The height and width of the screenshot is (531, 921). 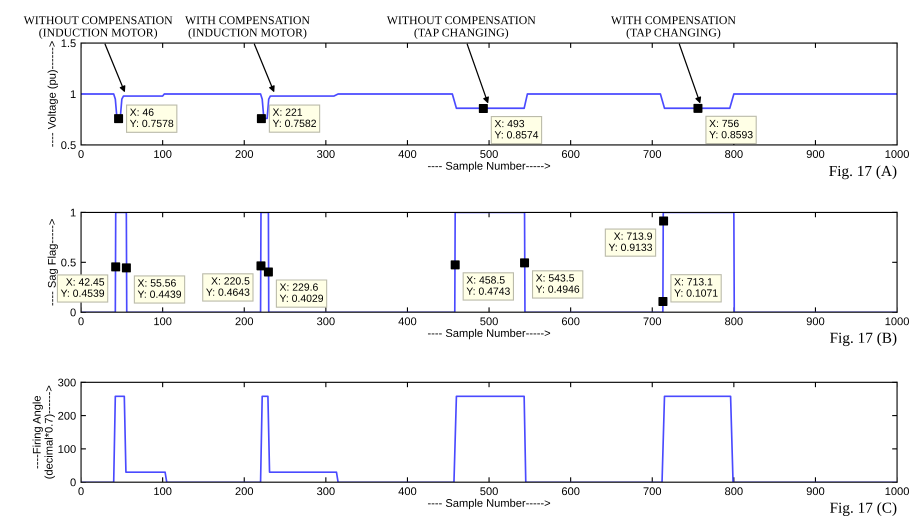 I want to click on data-label: X: 493 Y: 0.8574, so click(x=516, y=129).